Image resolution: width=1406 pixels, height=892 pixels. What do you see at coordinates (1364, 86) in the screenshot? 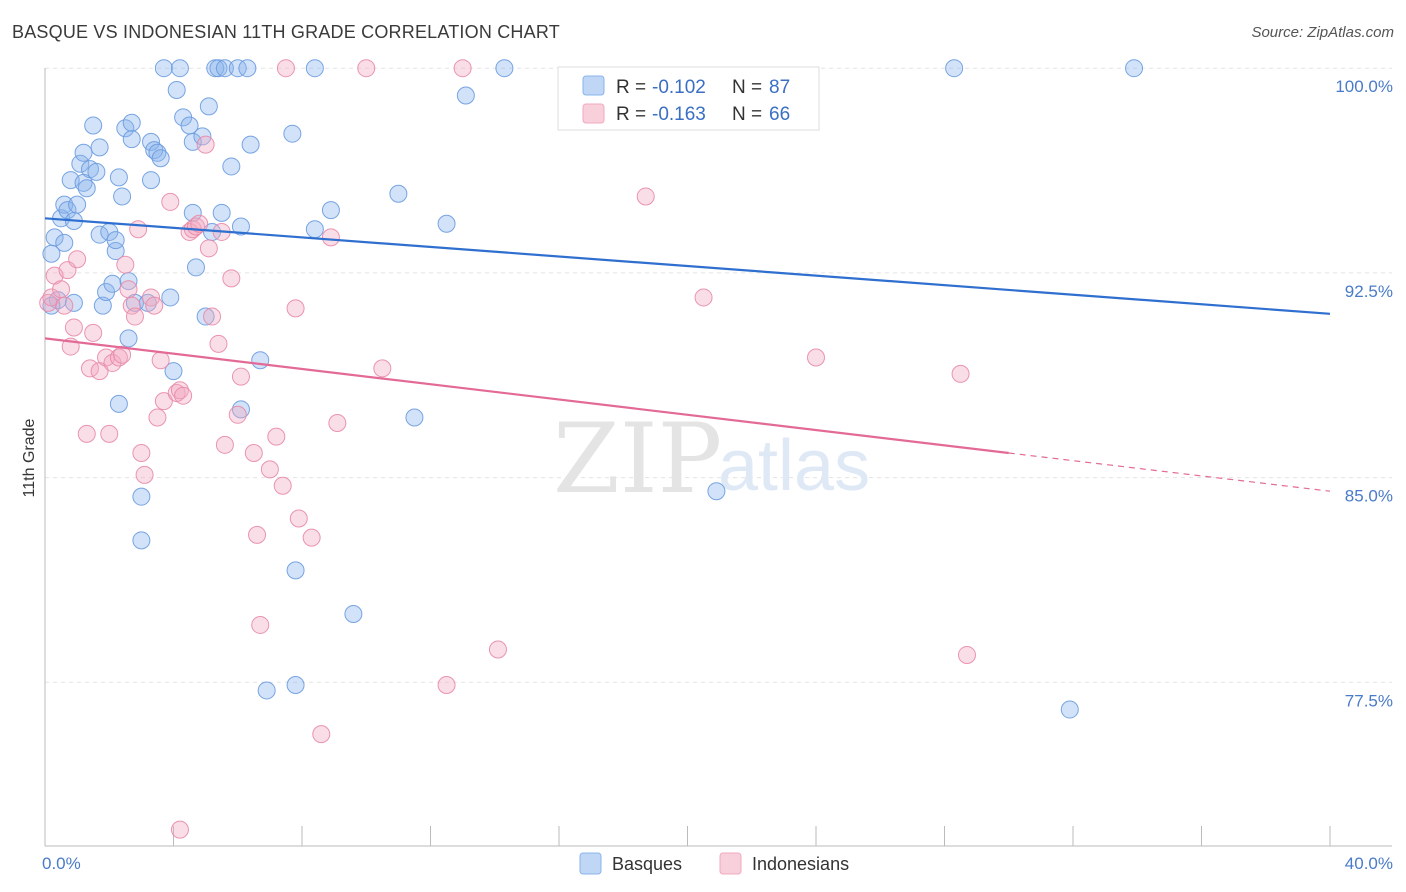
I see `y-tick-label: 100.0%` at bounding box center [1364, 86].